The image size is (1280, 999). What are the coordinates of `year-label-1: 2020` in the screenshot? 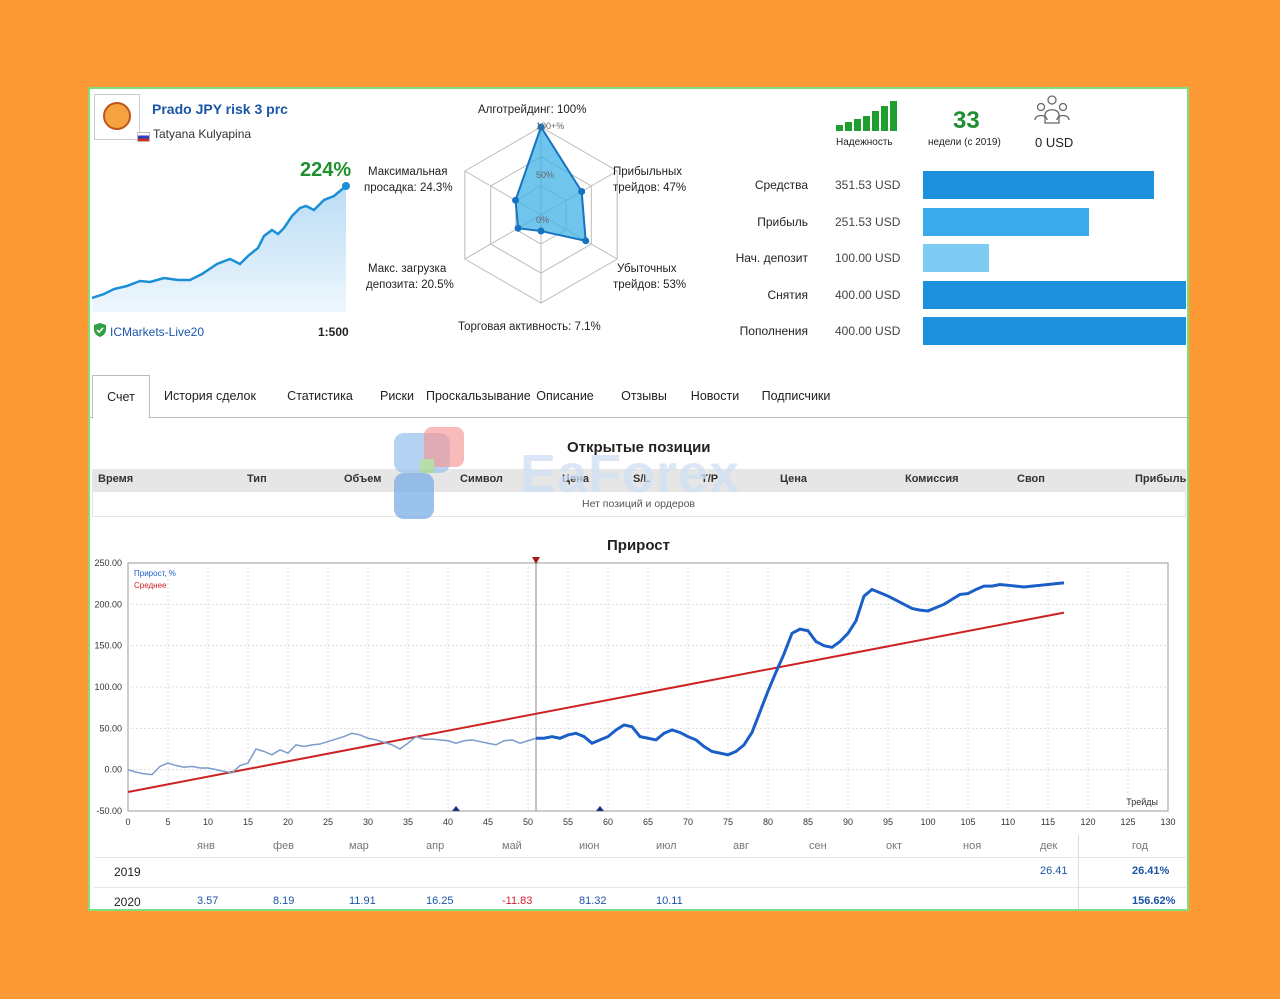 It's located at (127, 902).